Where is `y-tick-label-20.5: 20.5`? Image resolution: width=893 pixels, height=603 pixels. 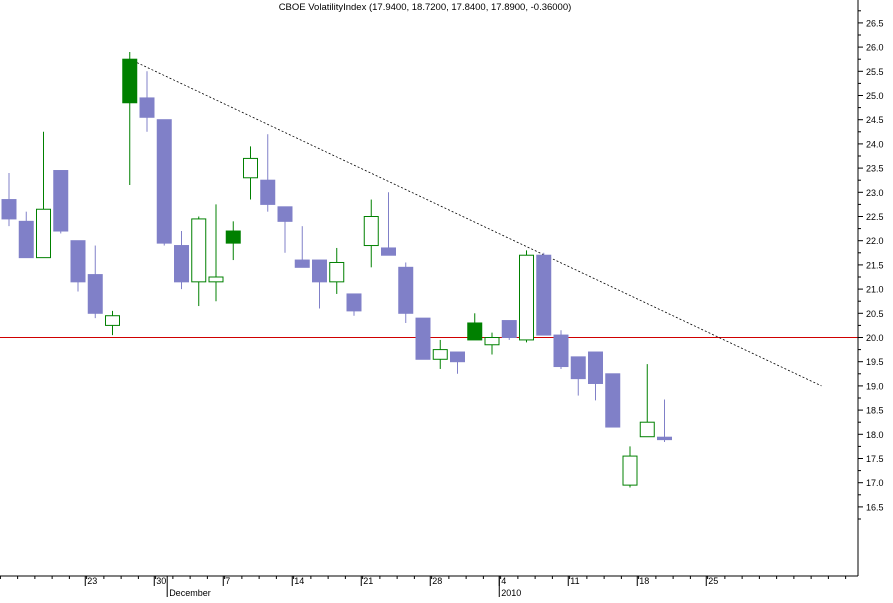
y-tick-label-20.5: 20.5 is located at coordinates (875, 314).